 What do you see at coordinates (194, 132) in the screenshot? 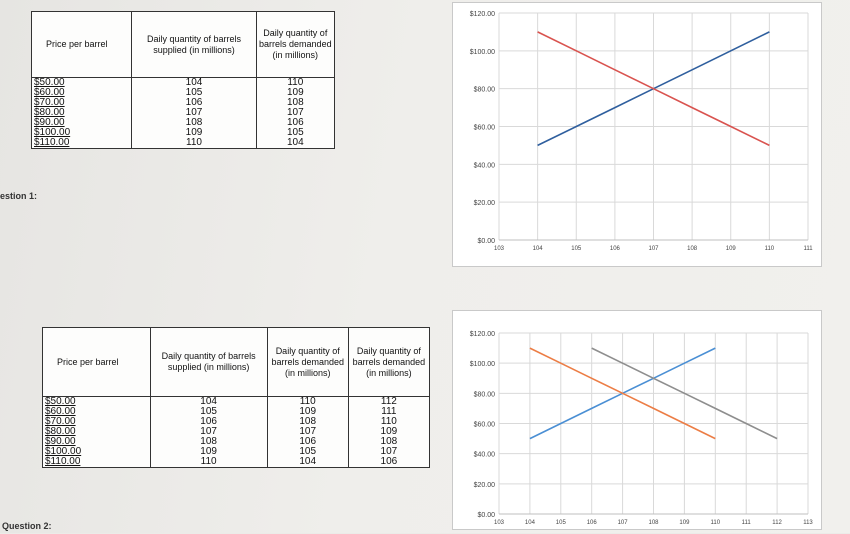
I see `q1-supplied-value: 109` at bounding box center [194, 132].